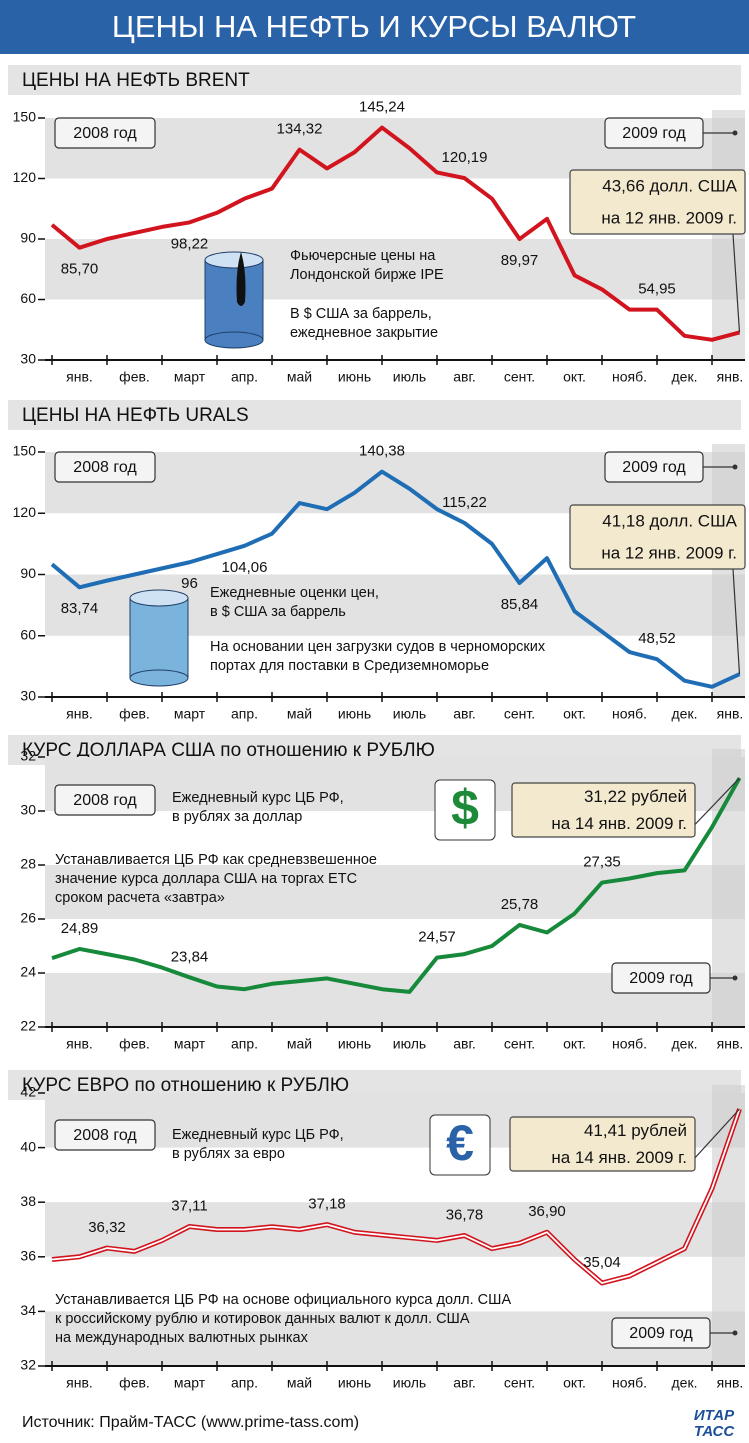 This screenshot has height=1443, width=749. Describe the element at coordinates (25, 451) in the screenshot. I see `y-tick-label: 150` at that location.